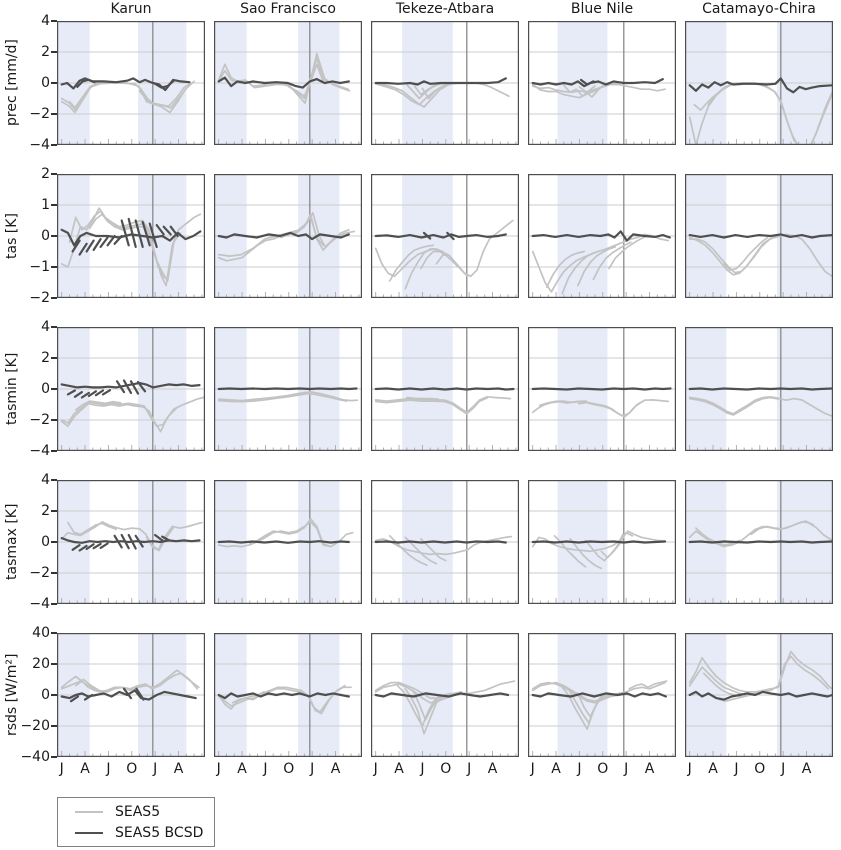 The image size is (841, 850). Describe the element at coordinates (759, 542) in the screenshot. I see `panel-catamayo-chira-tasmax` at that location.